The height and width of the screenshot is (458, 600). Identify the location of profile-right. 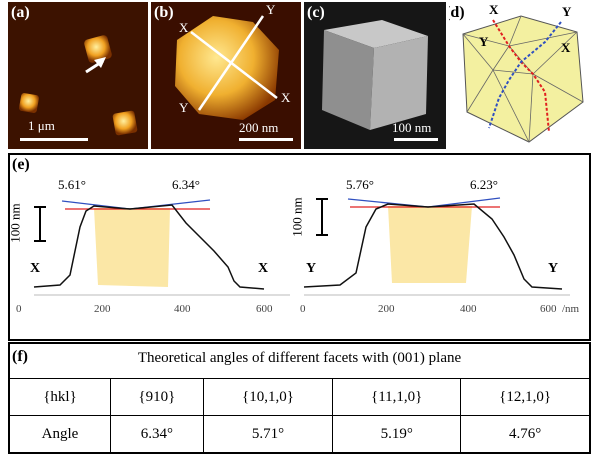
(436, 246).